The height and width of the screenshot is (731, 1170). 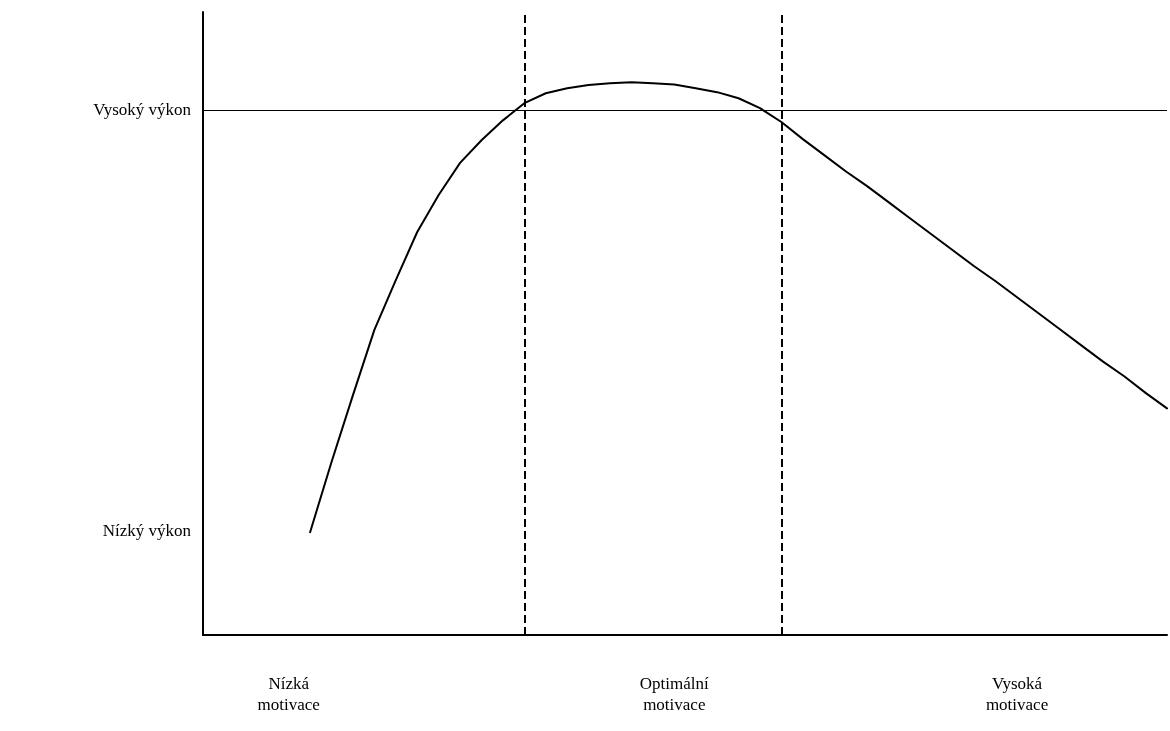 I want to click on x-tick-label: Nízká motivace, so click(x=288, y=694).